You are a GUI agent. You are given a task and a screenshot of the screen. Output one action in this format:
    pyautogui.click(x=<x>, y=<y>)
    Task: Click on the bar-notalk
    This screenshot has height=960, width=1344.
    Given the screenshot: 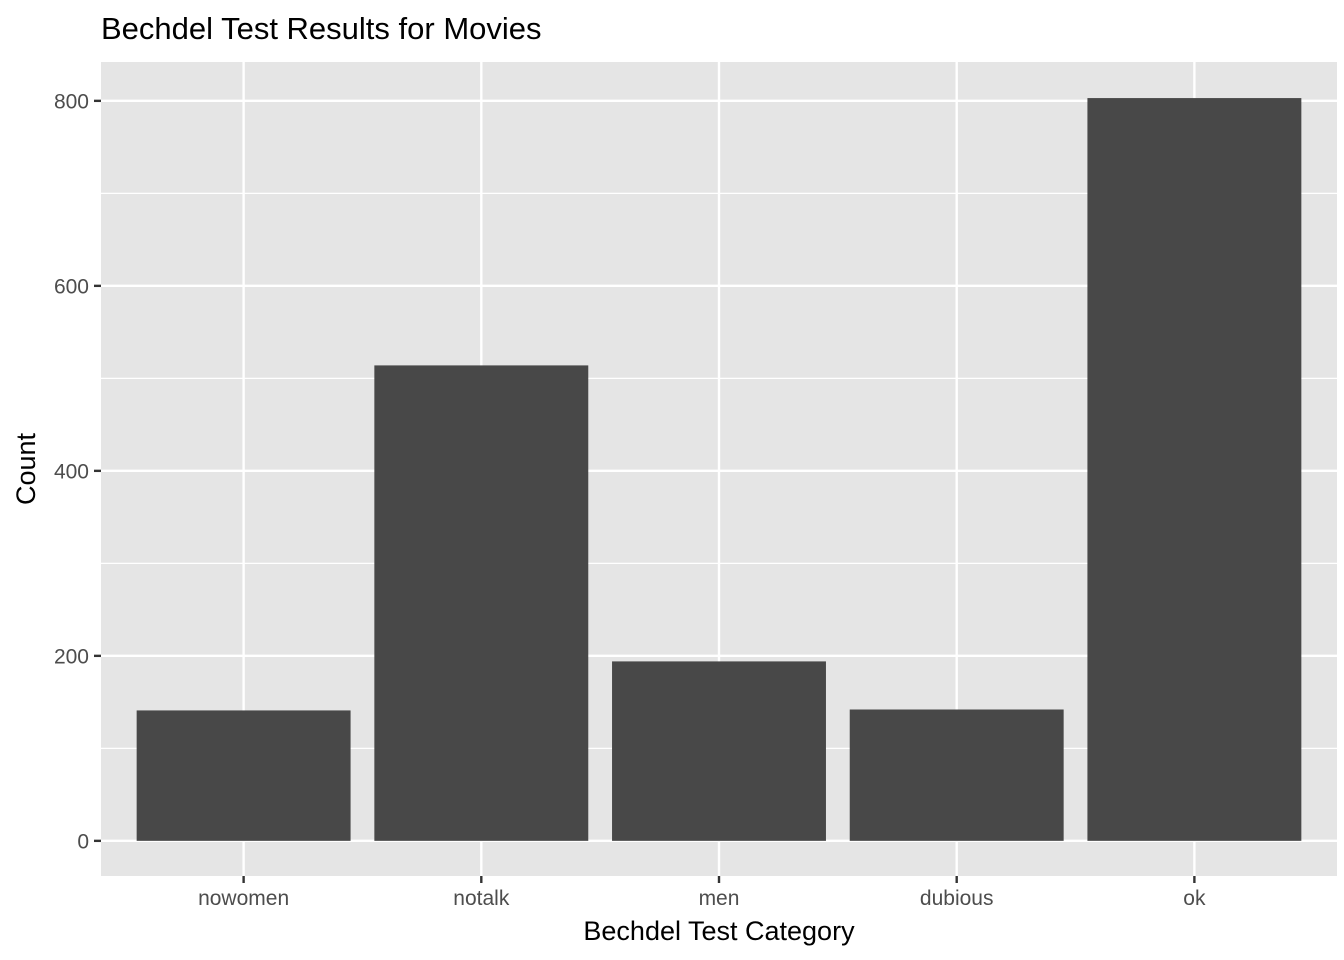 What is the action you would take?
    pyautogui.click(x=481, y=603)
    